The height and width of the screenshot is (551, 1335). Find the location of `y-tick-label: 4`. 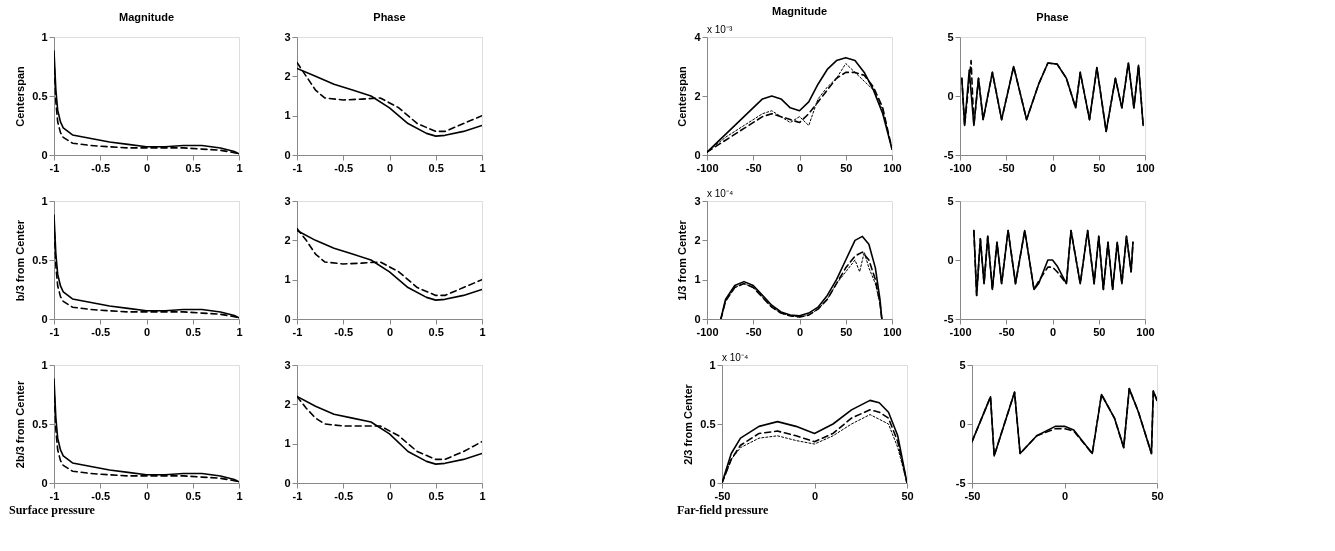

y-tick-label: 4 is located at coordinates (698, 36).